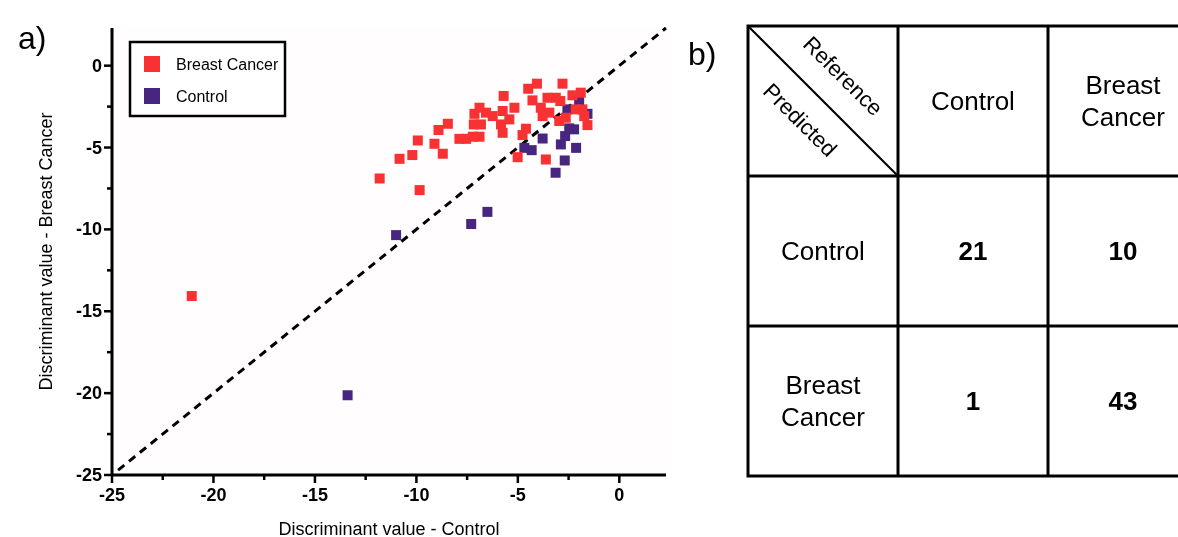 The width and height of the screenshot is (1178, 537). I want to click on text: a), so click(32, 38).